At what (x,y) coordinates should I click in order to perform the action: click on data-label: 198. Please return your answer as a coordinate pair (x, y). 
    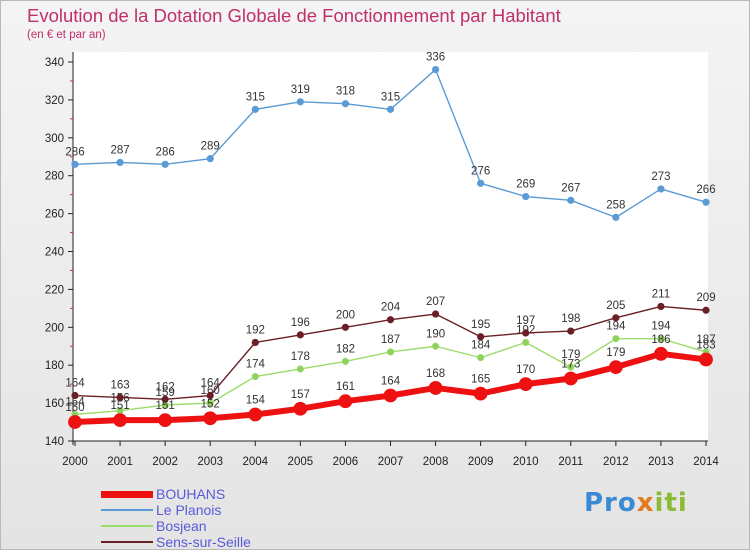
    Looking at the image, I should click on (570, 319).